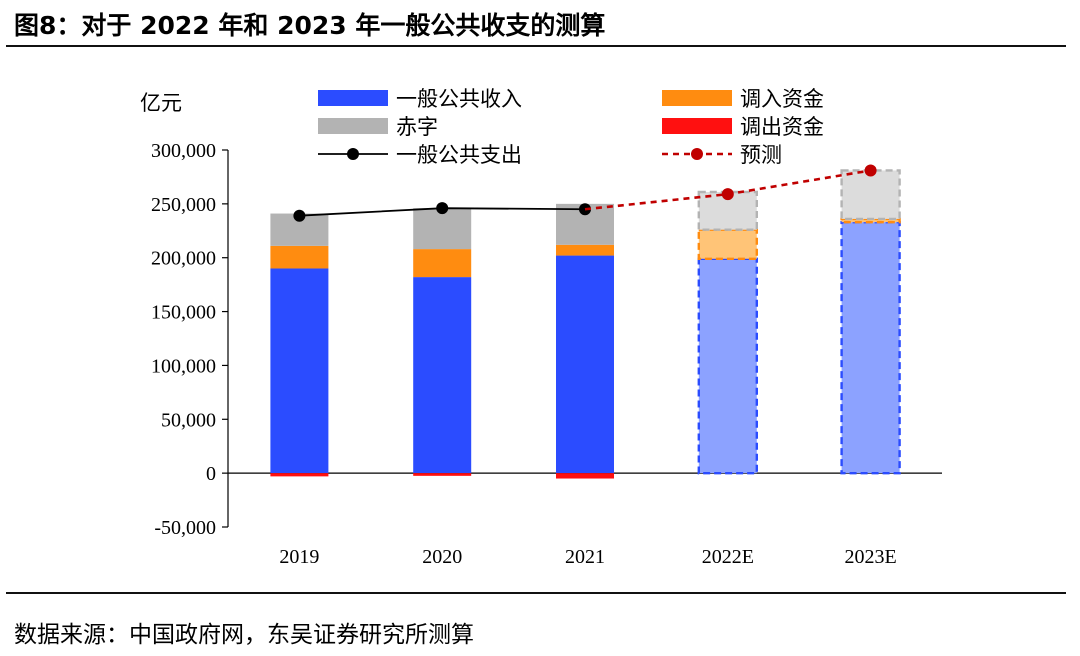 The width and height of the screenshot is (1080, 656). I want to click on legend-label: 一般公共收入, so click(459, 99).